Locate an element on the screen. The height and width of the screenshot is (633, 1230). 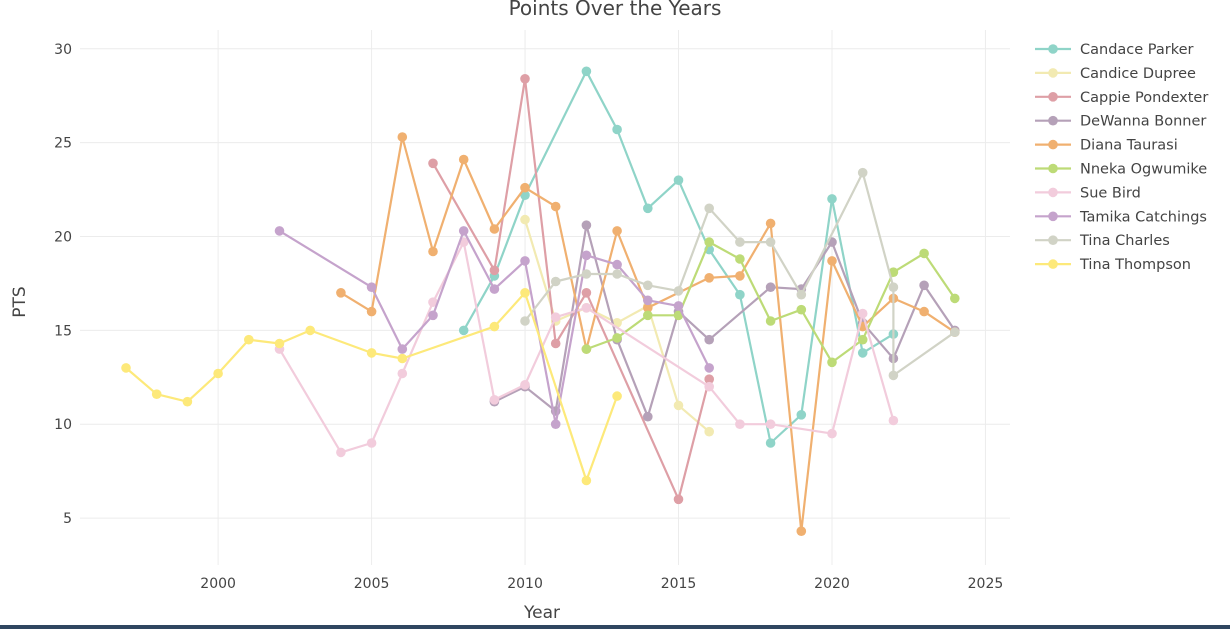
legend-item: Cappie Pondexter is located at coordinates (1121, 98).